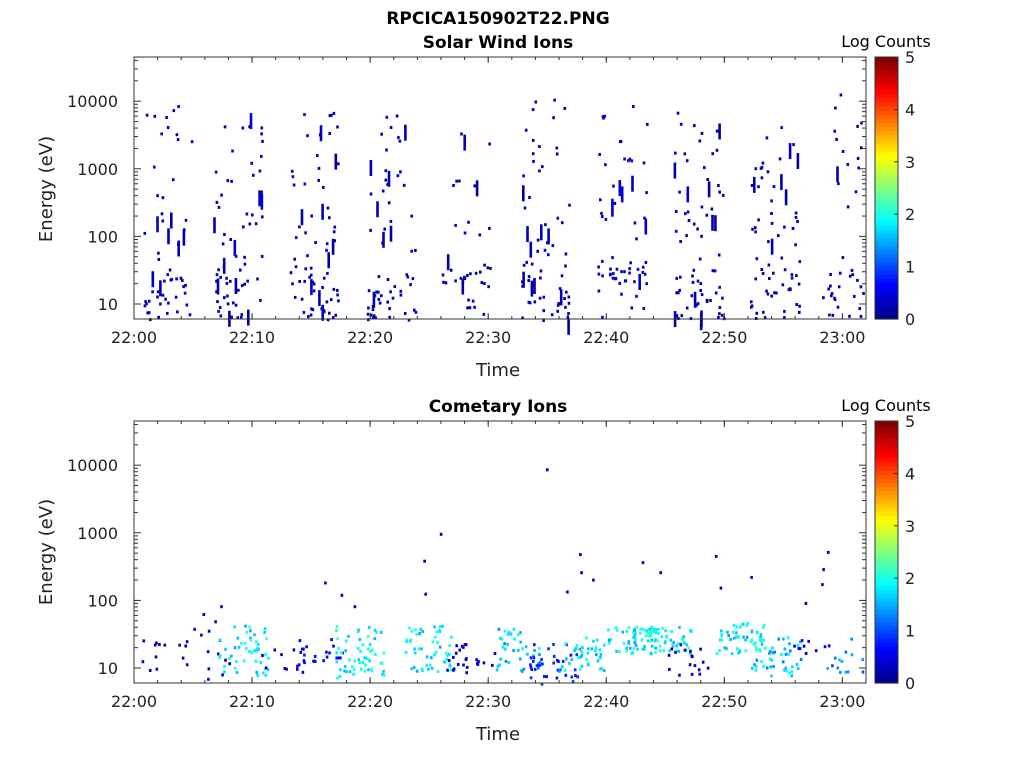 The height and width of the screenshot is (768, 1024). Describe the element at coordinates (886, 552) in the screenshot. I see `colorbar-frame` at that location.